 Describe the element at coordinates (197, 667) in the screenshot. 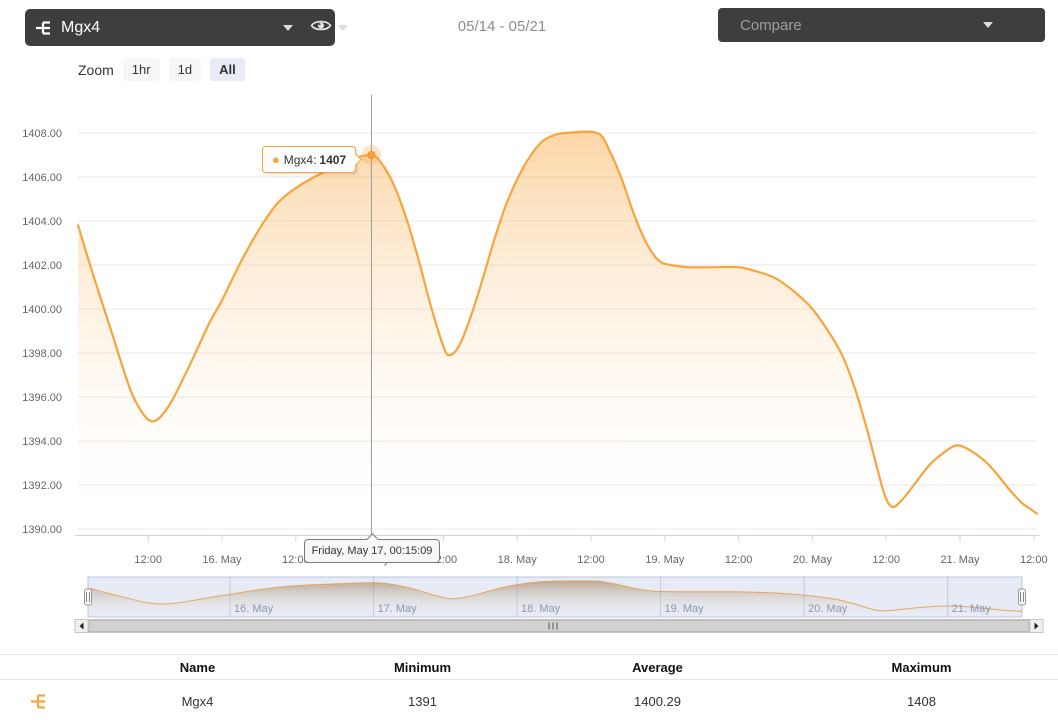

I see `column-header-name: Name` at that location.